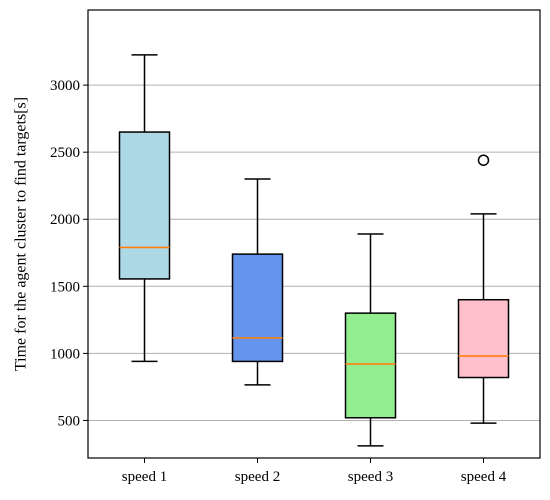 Image resolution: width=550 pixels, height=500 pixels. Describe the element at coordinates (69, 253) in the screenshot. I see `y-axis-ticks: 500 1000 1500 2000 2500 3000` at that location.